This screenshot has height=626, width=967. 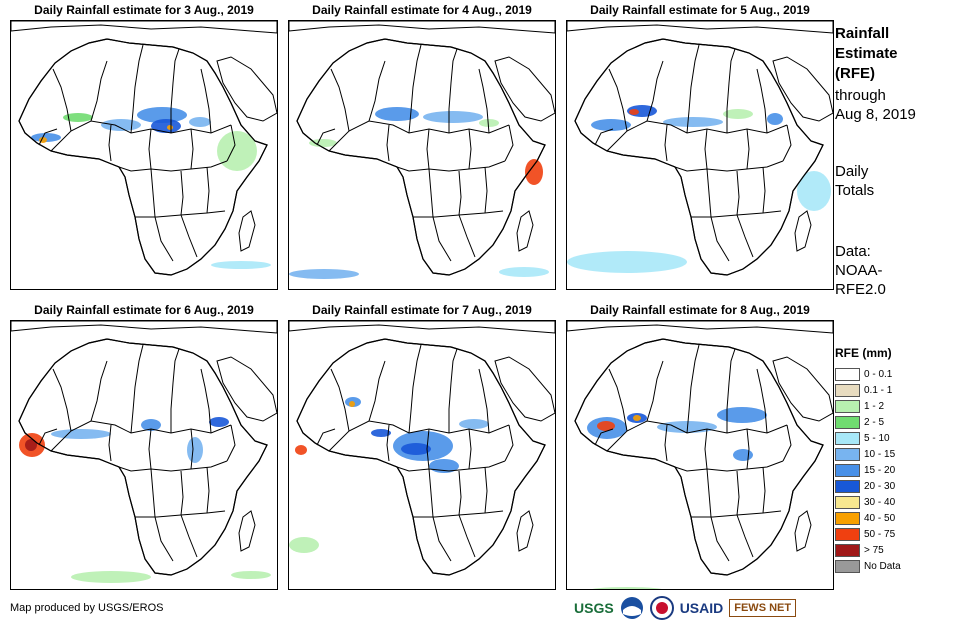 I want to click on title-line: (RFE), so click(x=855, y=73).